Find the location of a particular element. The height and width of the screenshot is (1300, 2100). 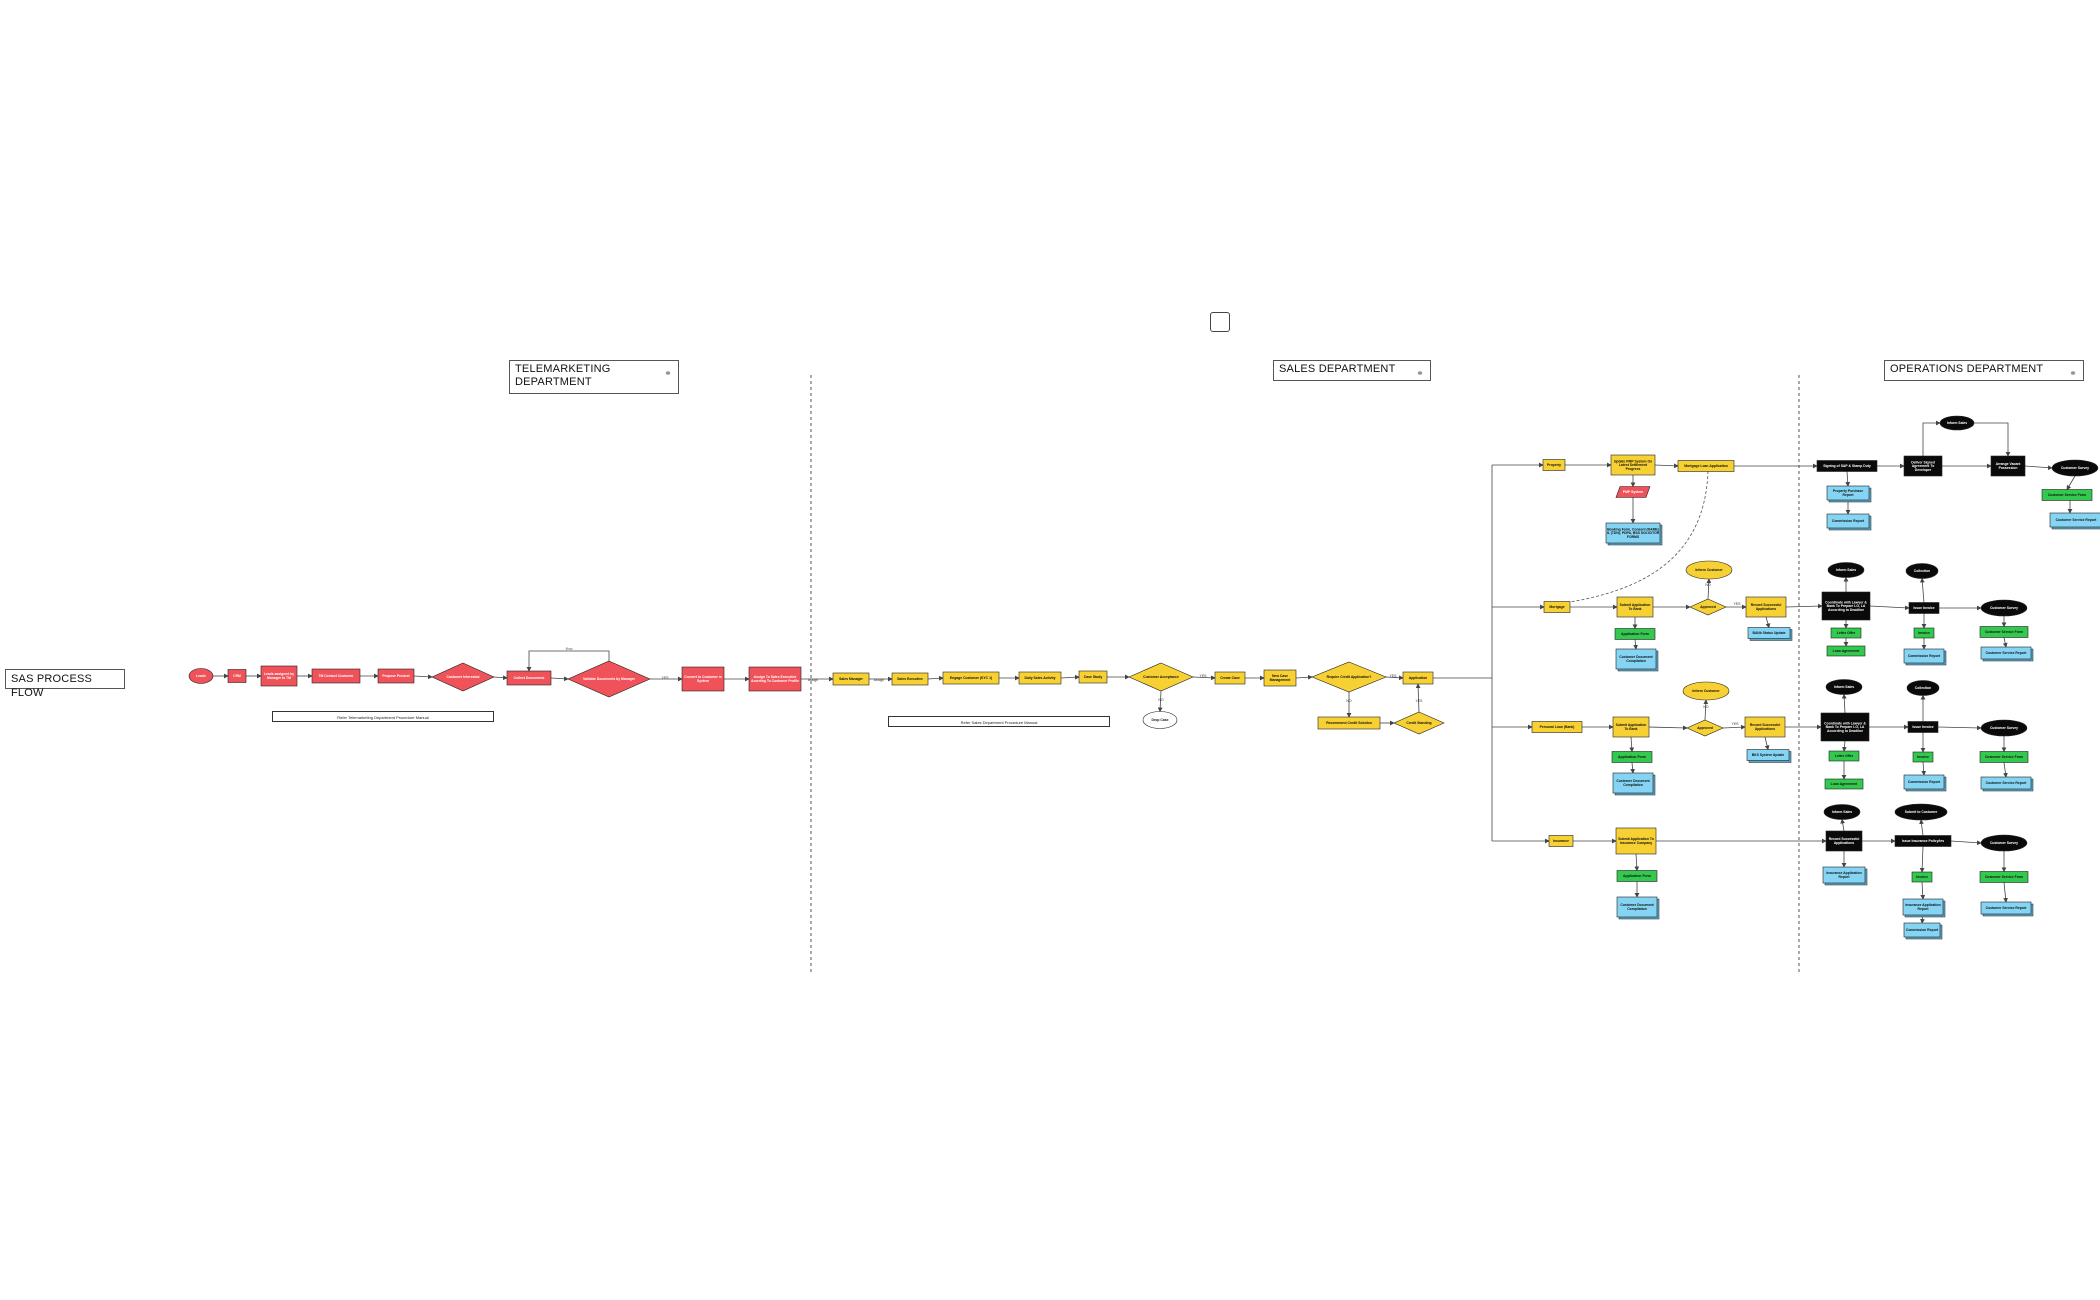

node-bks-system-update: BKS System Update is located at coordinates (1769, 756).